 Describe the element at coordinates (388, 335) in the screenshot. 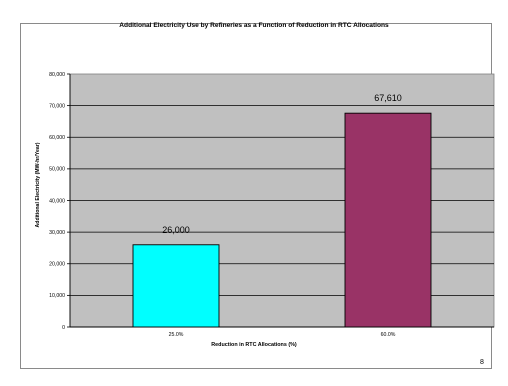

I see `x-tick-label: 60.0%` at that location.